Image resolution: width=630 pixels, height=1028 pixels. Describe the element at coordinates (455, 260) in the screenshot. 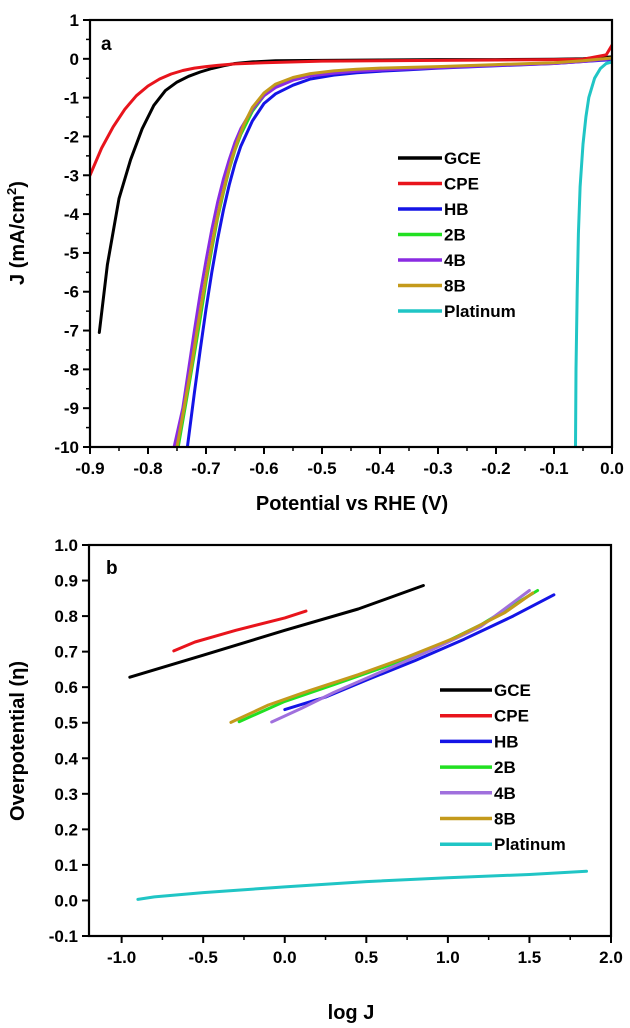

I see `legend-label-4b-a: 4B` at that location.